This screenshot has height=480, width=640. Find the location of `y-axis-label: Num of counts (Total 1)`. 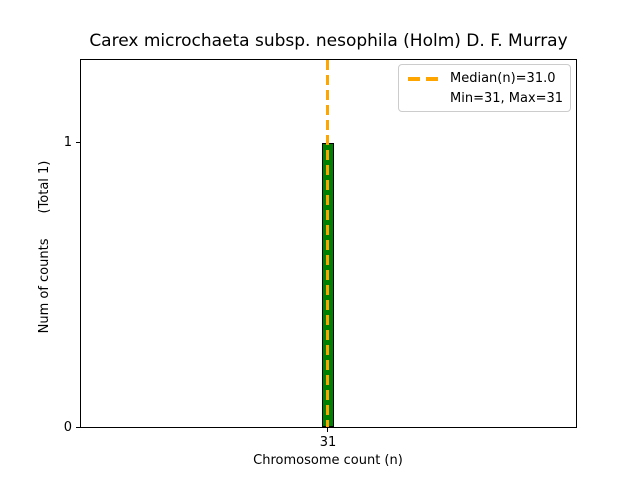

y-axis-label: Num of counts (Total 1) is located at coordinates (45, 247).